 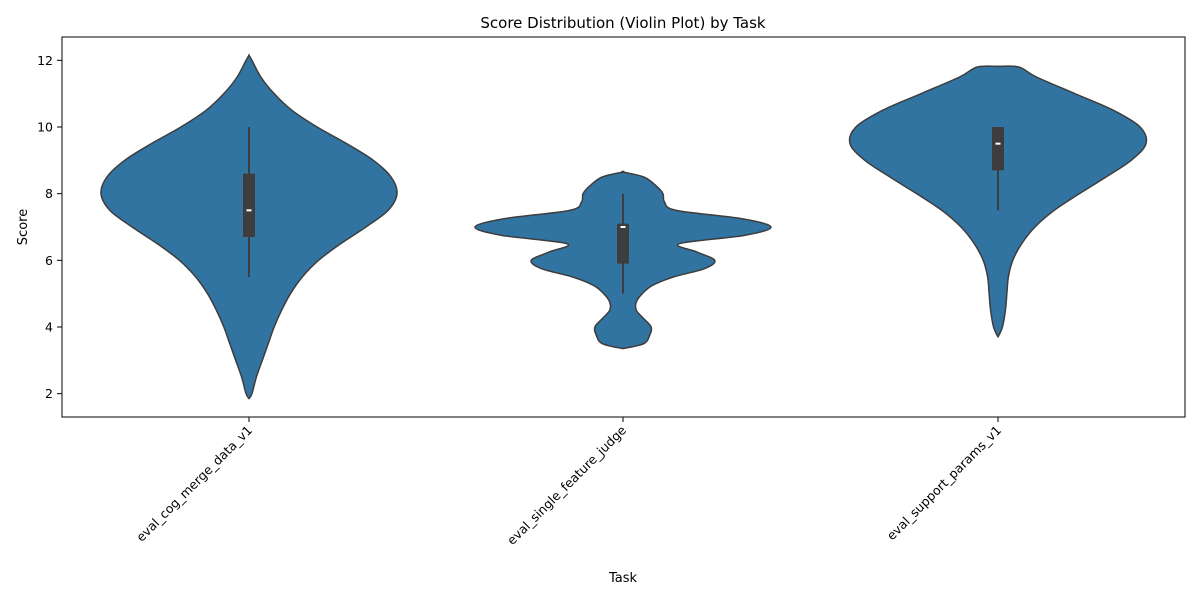 What do you see at coordinates (49, 327) in the screenshot?
I see `y-tick-label: 4` at bounding box center [49, 327].